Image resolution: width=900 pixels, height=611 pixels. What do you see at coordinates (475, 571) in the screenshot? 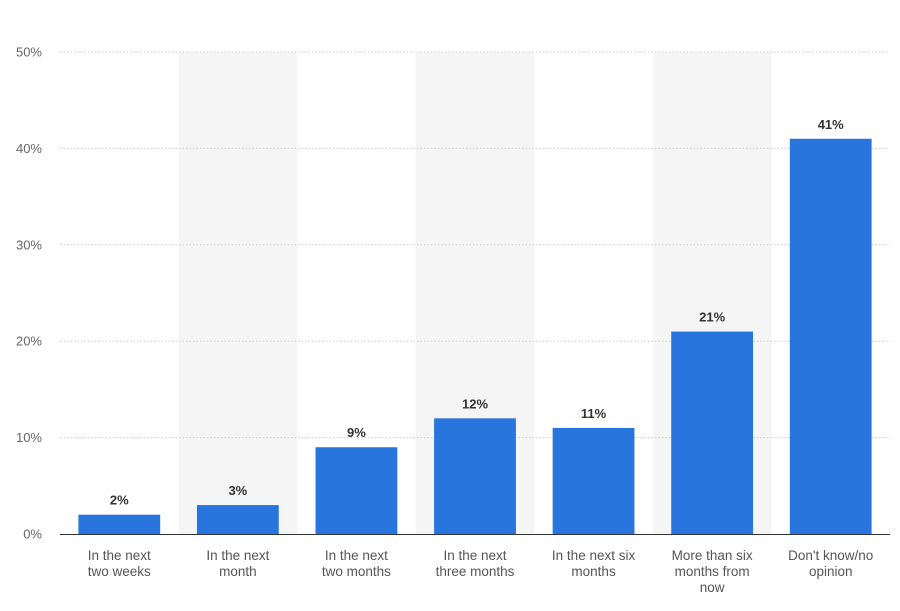
I see `x-tick-label-line: three months` at bounding box center [475, 571].